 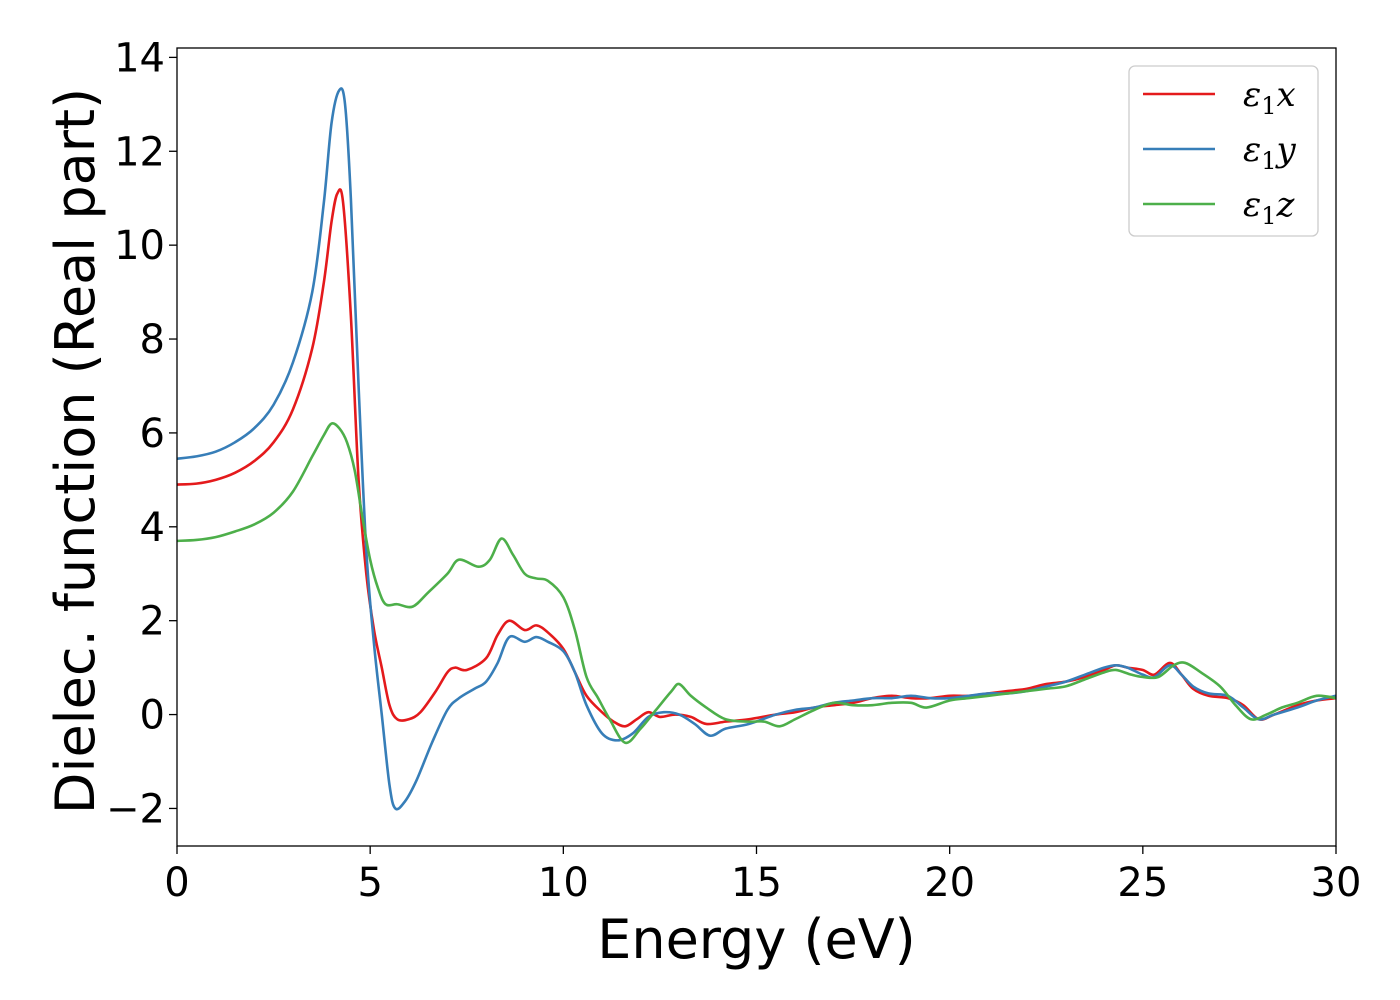 I want to click on legend: ε1x ε1y ε1z, so click(x=1223, y=151).